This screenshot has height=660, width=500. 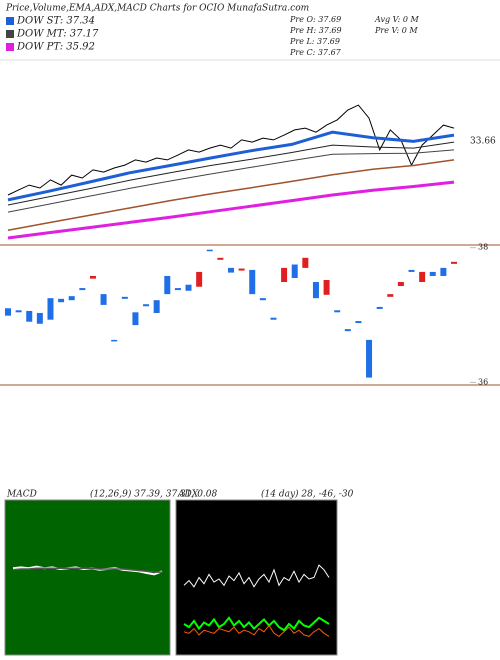 What do you see at coordinates (21, 495) in the screenshot?
I see `panel-title: MACD` at bounding box center [21, 495].